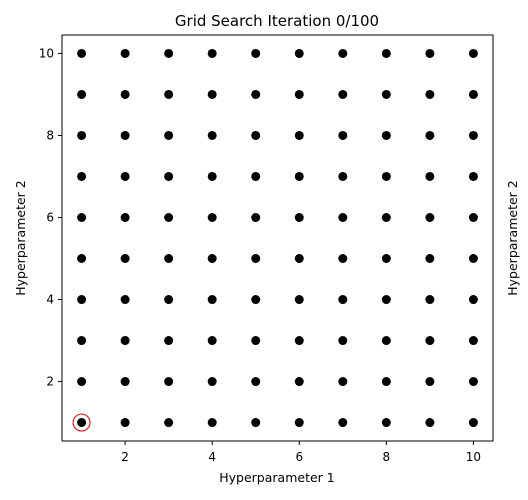  I want to click on y-tick-label: 10, so click(46, 53).